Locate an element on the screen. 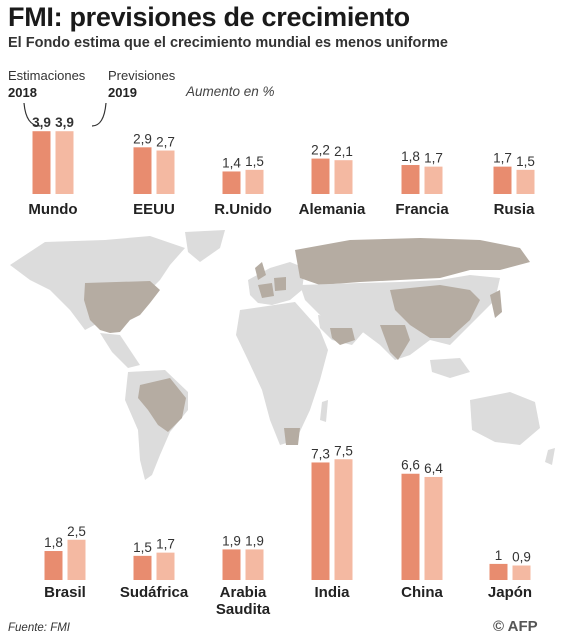  map-germany is located at coordinates (280, 284).